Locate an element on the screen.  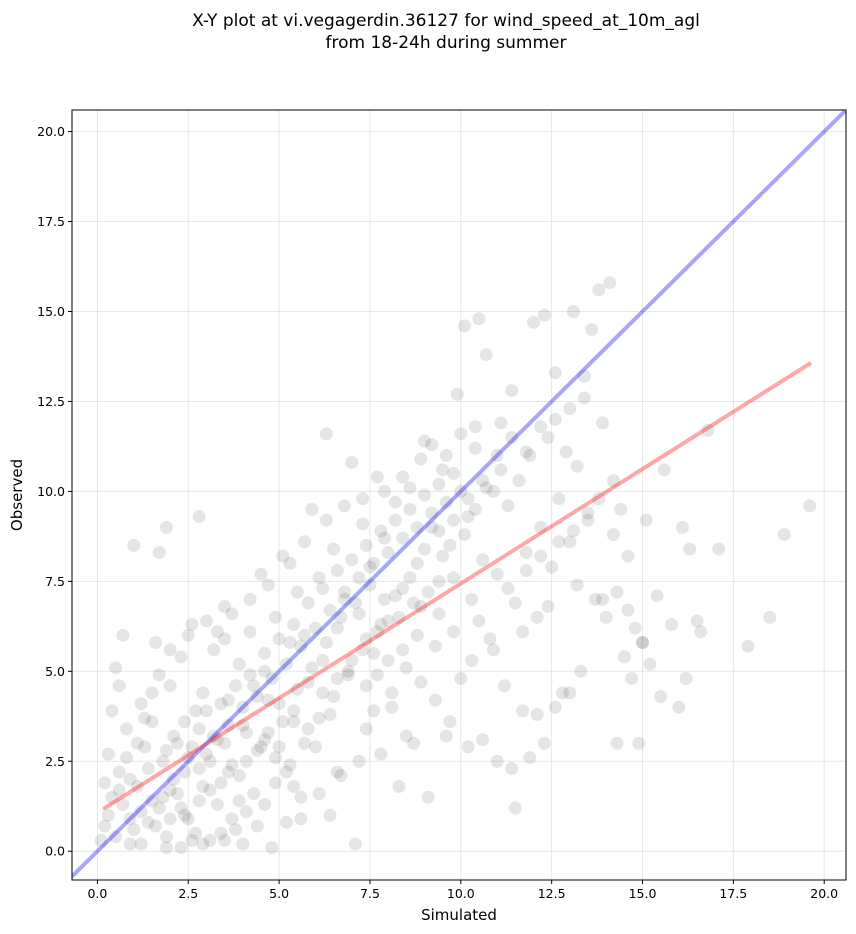
x-tick-label-6: 15.0 is located at coordinates (643, 893).